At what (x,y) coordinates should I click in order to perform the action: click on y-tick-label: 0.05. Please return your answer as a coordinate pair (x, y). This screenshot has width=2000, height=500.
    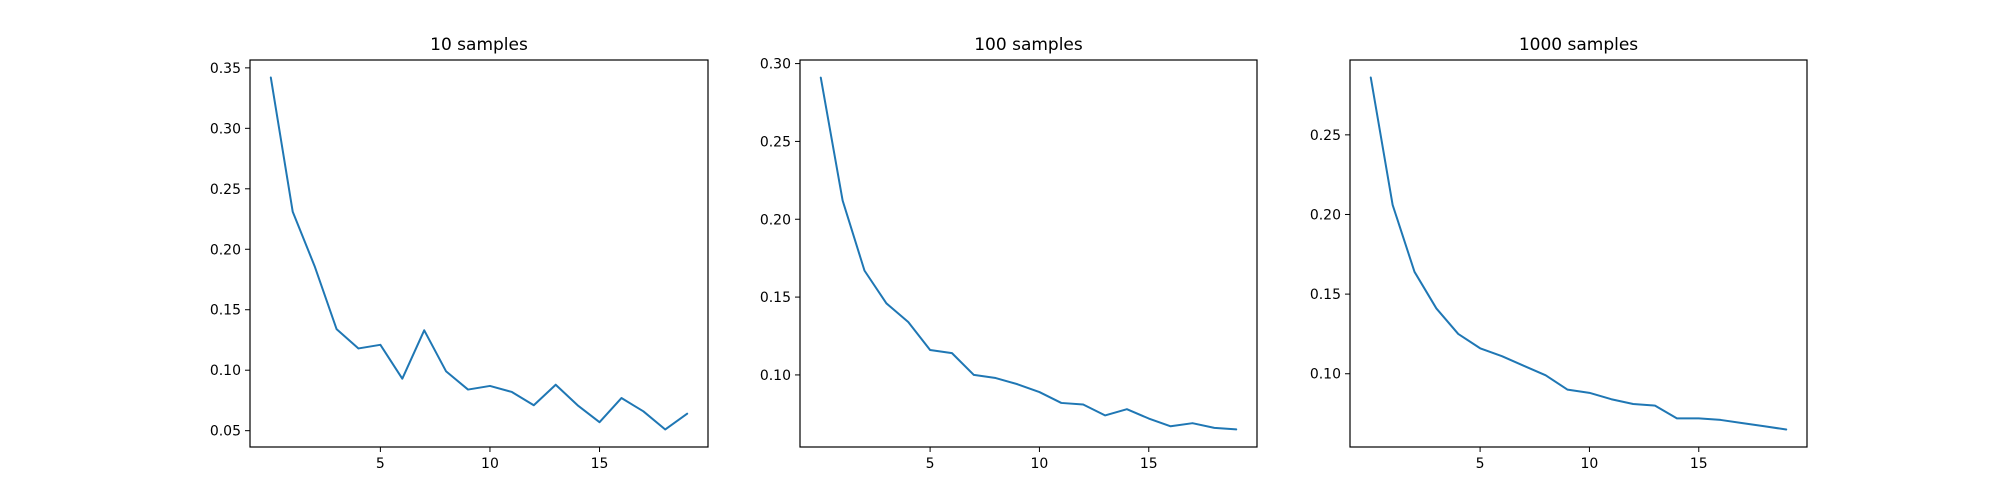
    Looking at the image, I should click on (225, 432).